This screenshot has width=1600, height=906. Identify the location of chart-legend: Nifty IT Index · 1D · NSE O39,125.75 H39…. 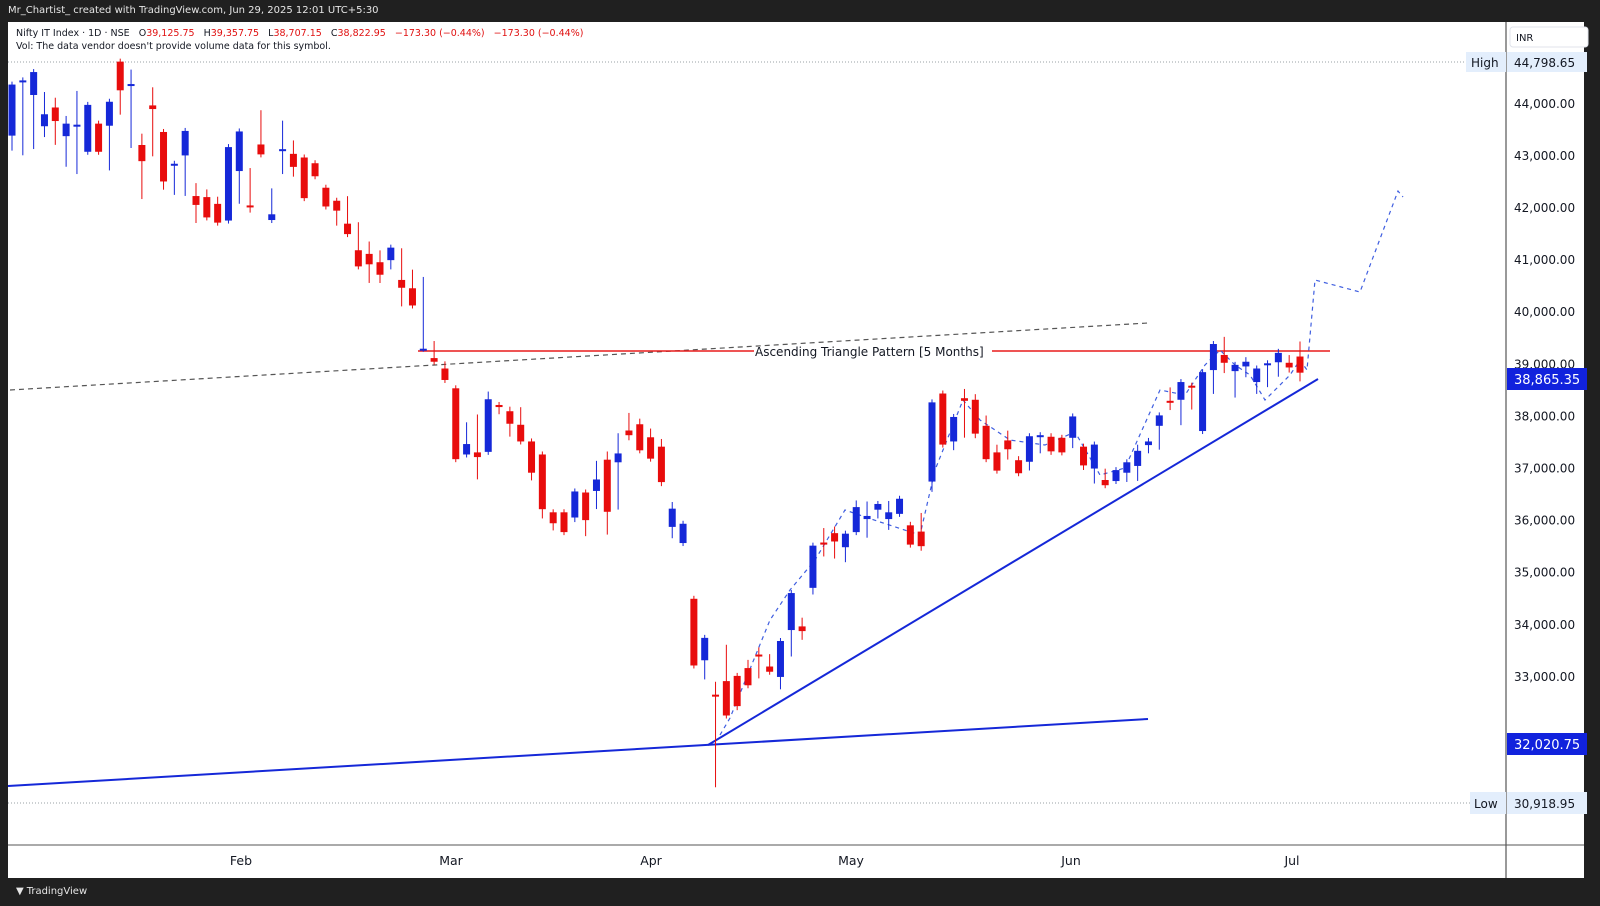
(299, 40).